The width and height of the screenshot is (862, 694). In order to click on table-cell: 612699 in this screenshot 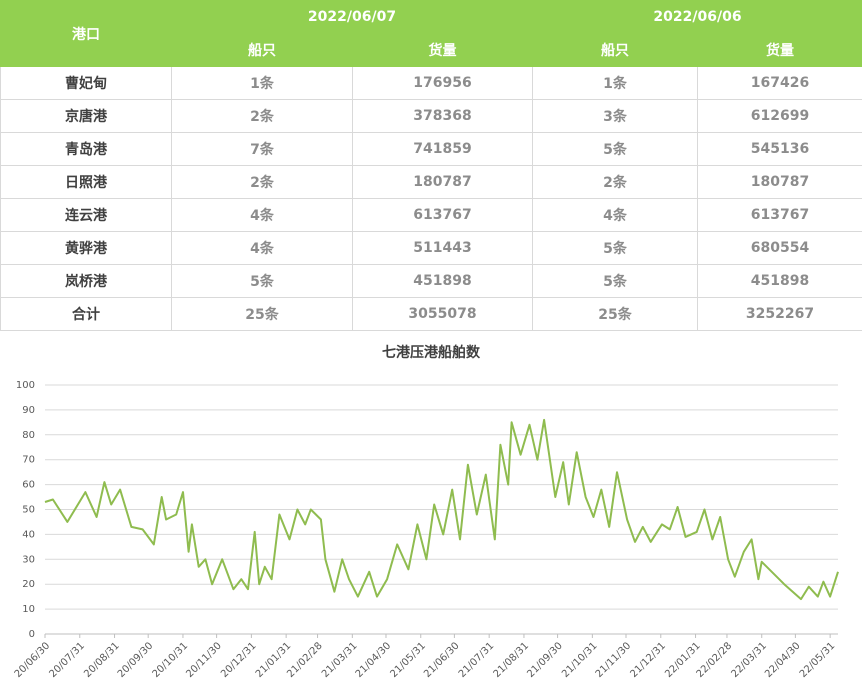, I will do `click(779, 116)`.